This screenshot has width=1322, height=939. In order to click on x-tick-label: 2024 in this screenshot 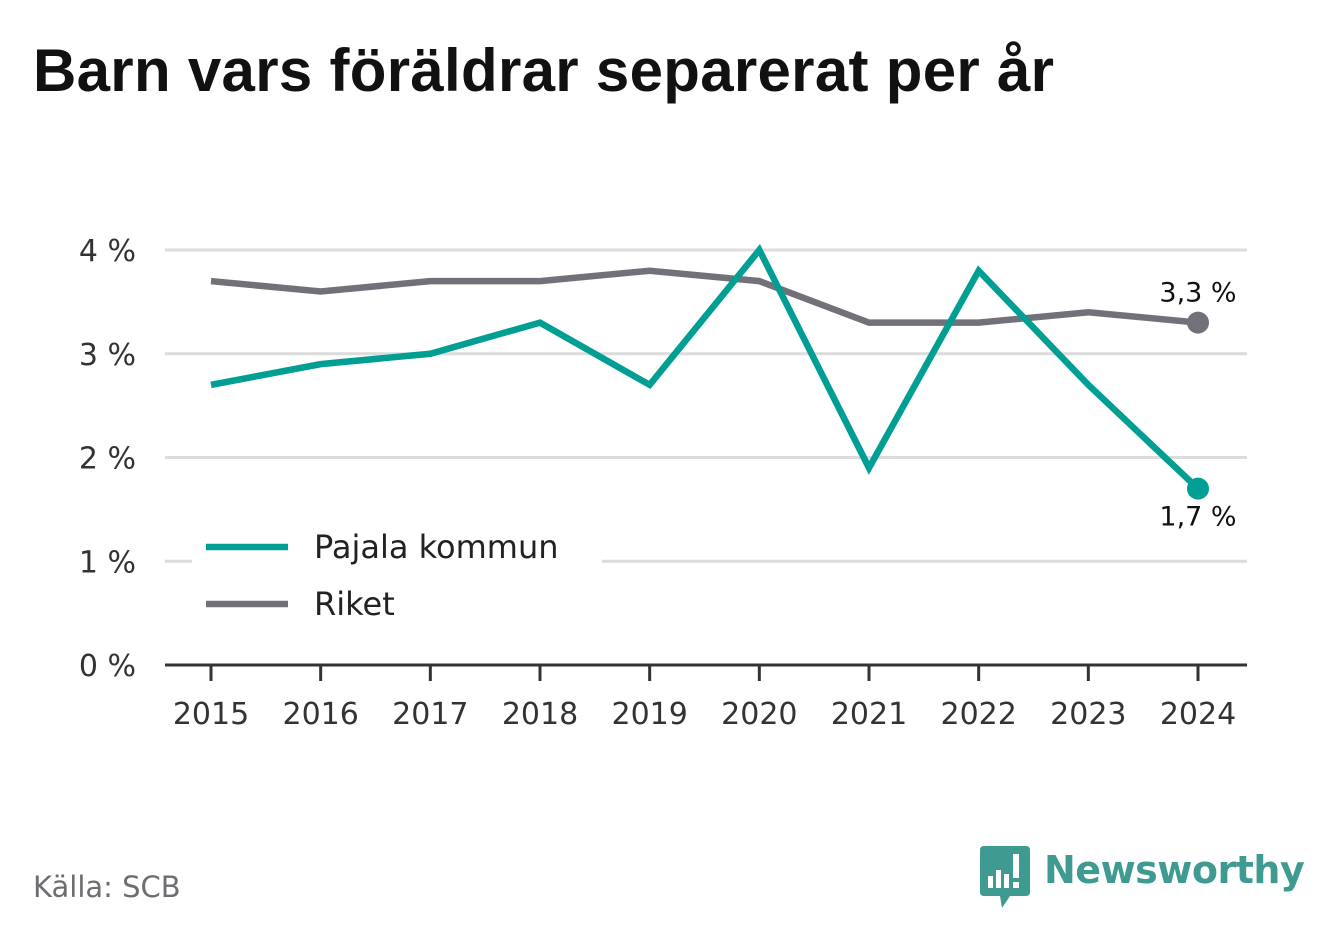, I will do `click(1198, 714)`.